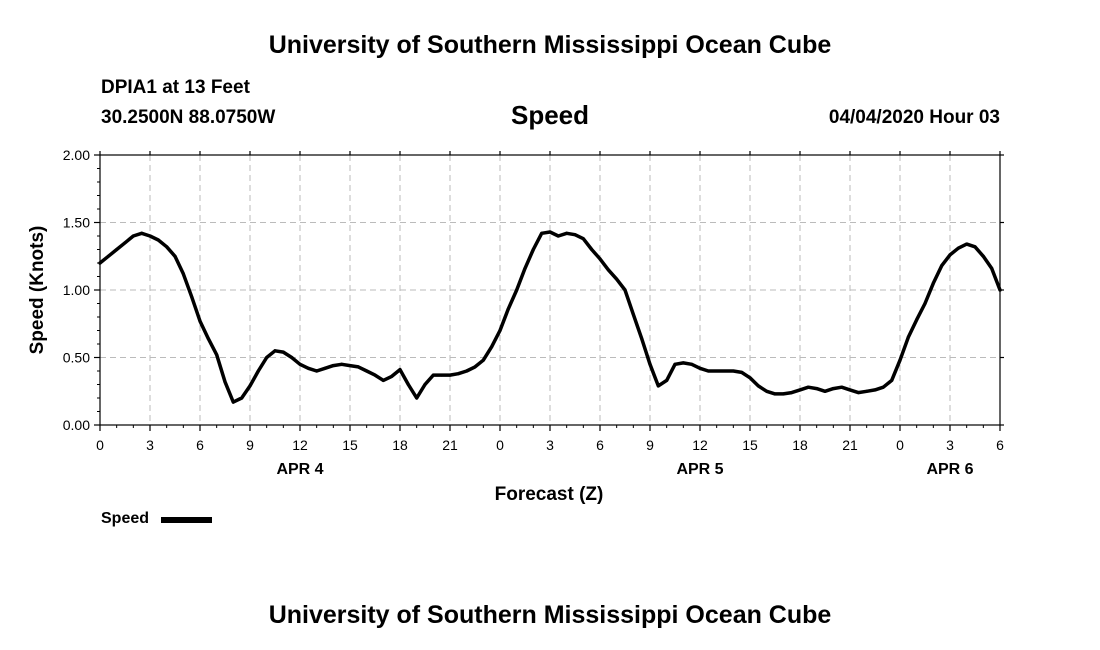 The image size is (1100, 650). I want to click on y-tick-label: 0.00, so click(76, 425).